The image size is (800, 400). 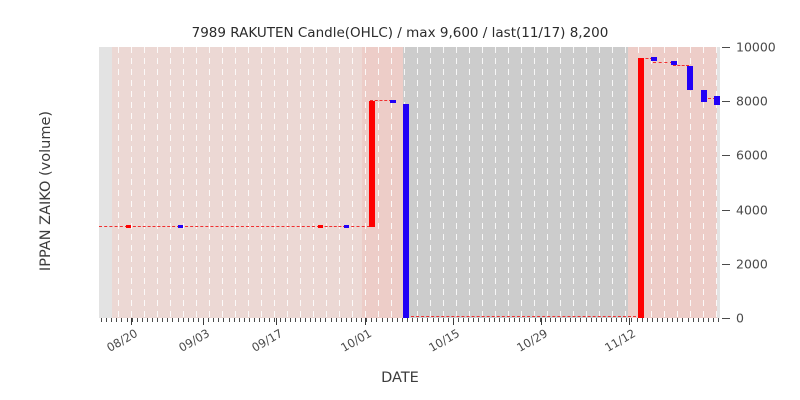 I want to click on candle-c2-down, so click(x=180, y=226).